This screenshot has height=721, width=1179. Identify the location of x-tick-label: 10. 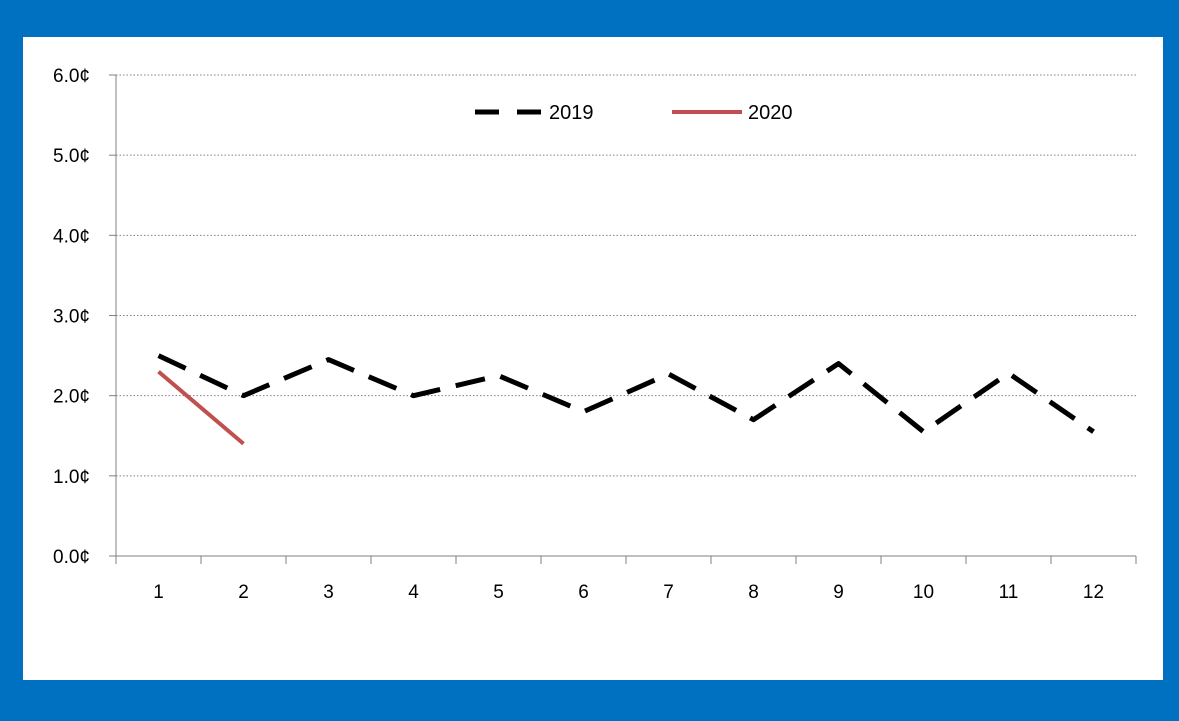
(923, 592).